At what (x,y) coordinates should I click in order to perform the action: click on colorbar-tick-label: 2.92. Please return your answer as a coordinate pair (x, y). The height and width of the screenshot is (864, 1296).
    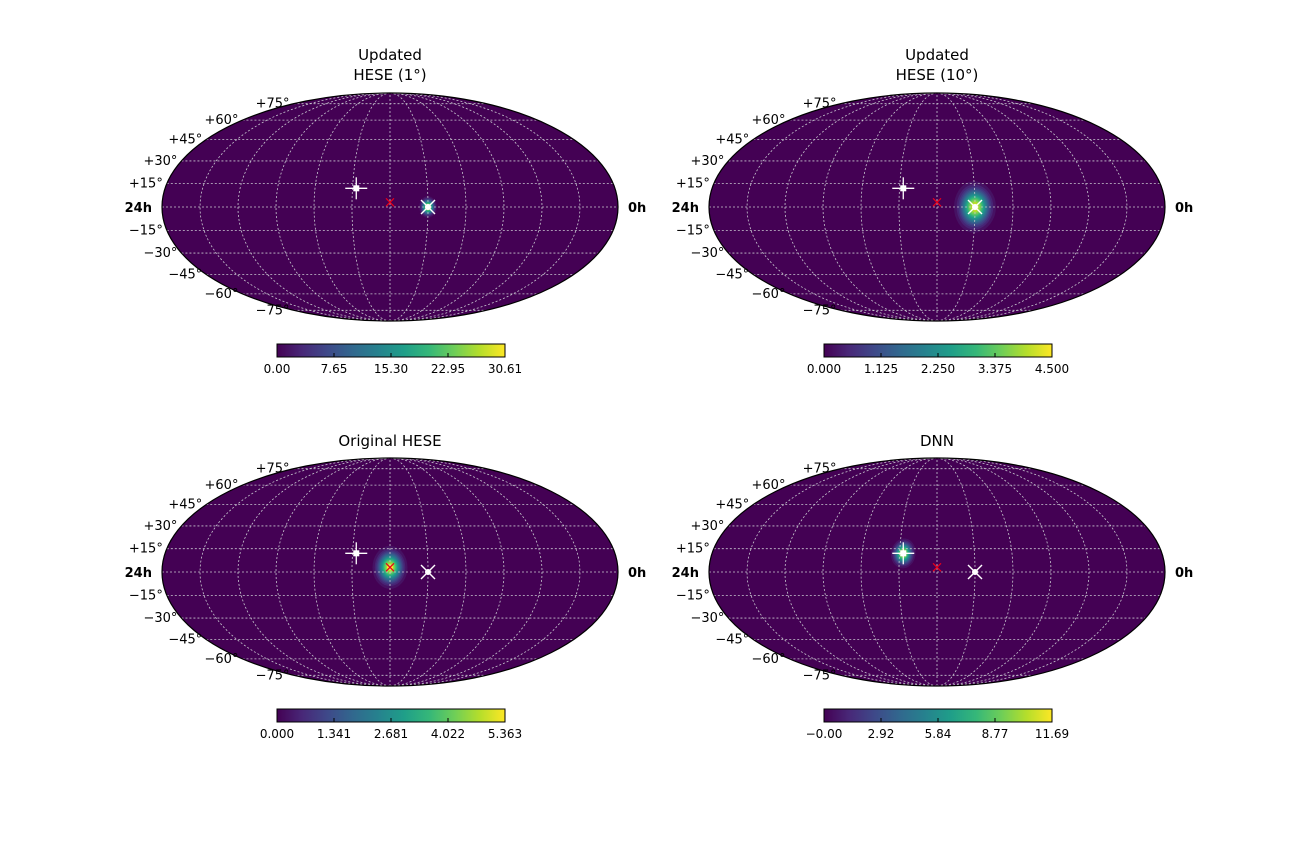
    Looking at the image, I should click on (881, 734).